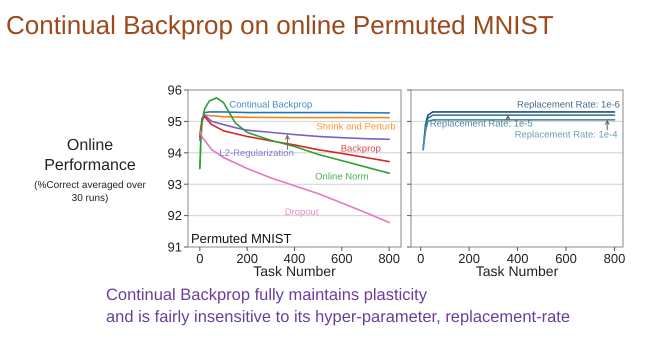  I want to click on y-tick-label: 91, so click(175, 247).